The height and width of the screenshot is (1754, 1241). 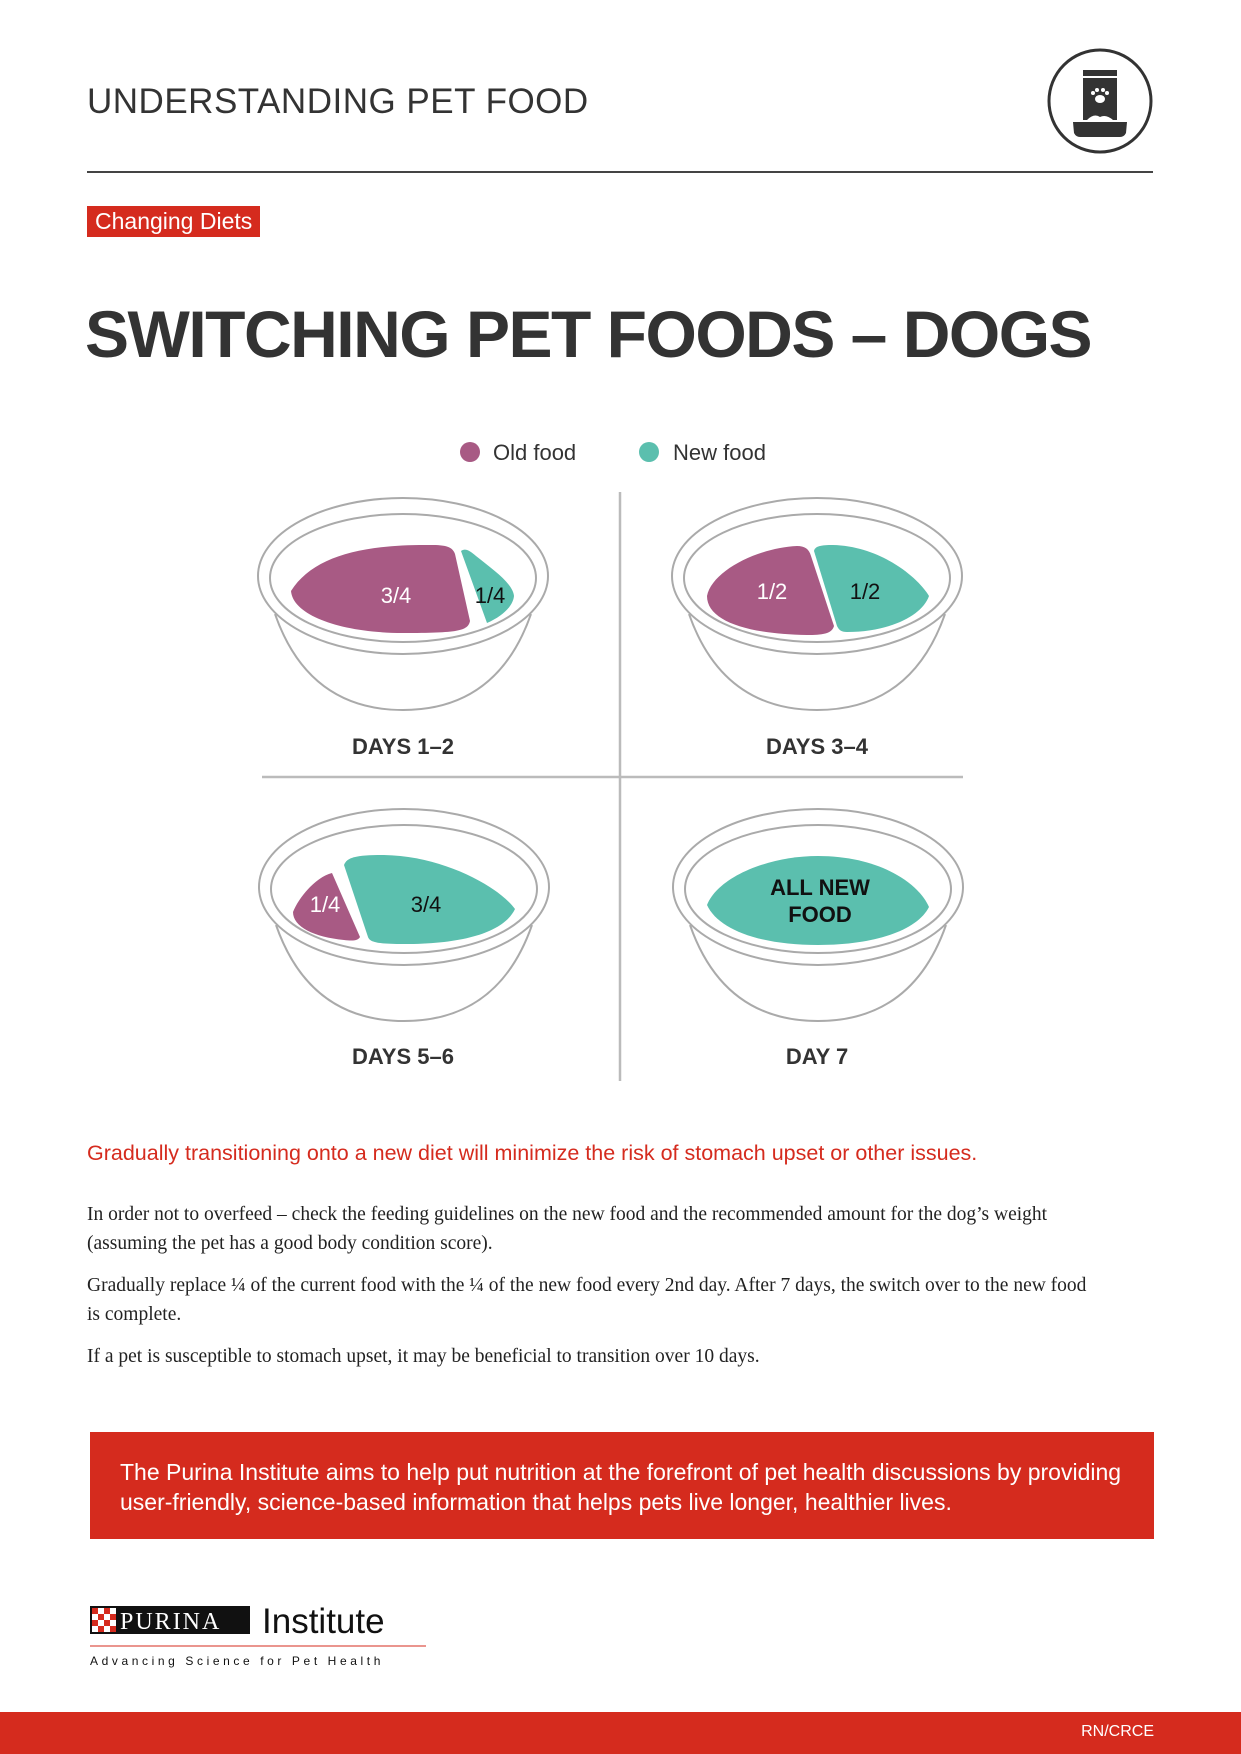 I want to click on bowl-day-7: ALL NEW FOOD DAY 7, so click(x=818, y=938).